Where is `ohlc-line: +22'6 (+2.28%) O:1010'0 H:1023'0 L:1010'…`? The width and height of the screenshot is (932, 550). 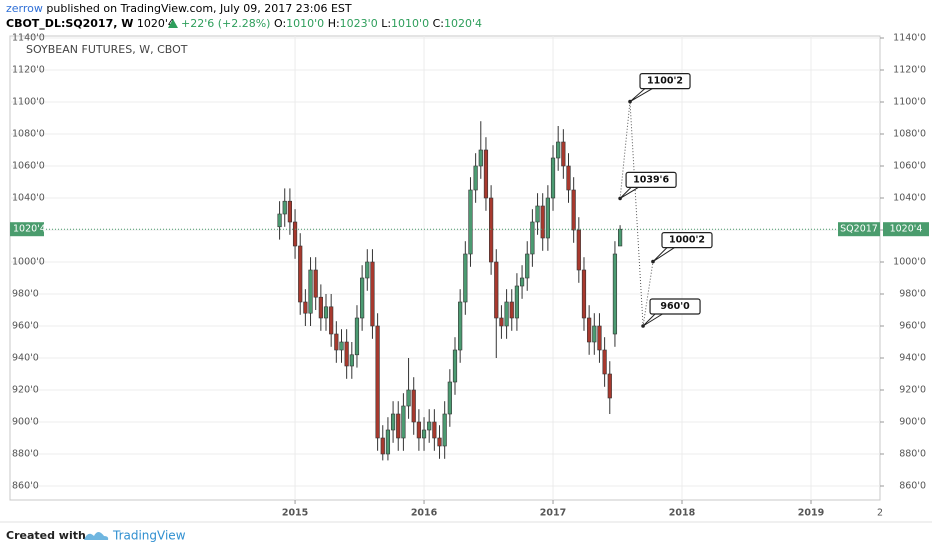 ohlc-line: +22'6 (+2.28%) O:1010'0 H:1023'0 L:1010'… is located at coordinates (331, 23).